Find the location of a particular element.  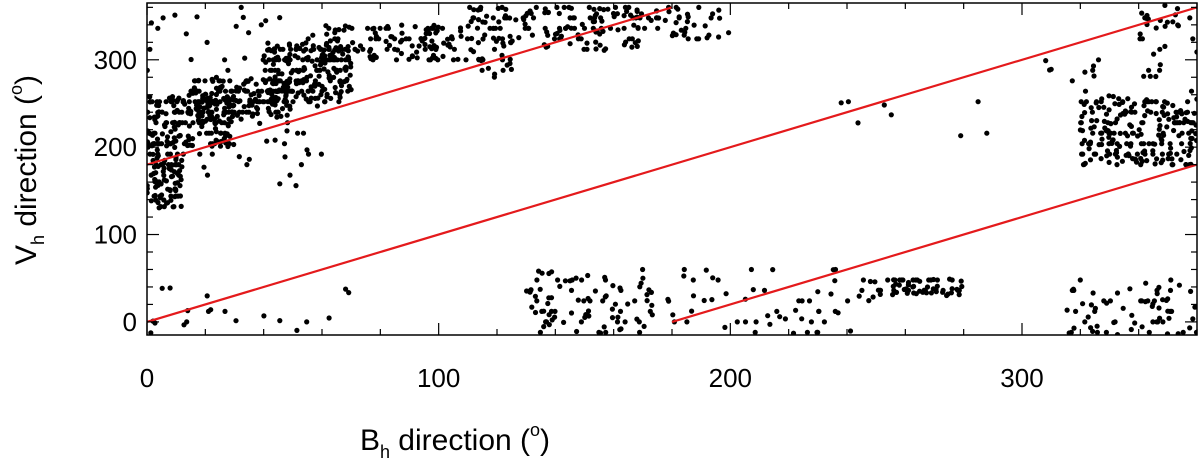

x-axis-title-subscript: h is located at coordinates (385, 452).